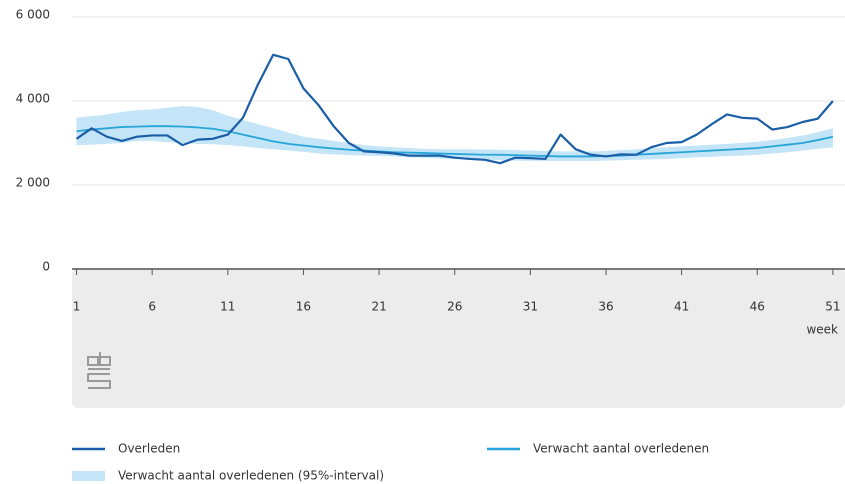 The image size is (845, 484). I want to click on x-tick-label: 6, so click(152, 307).